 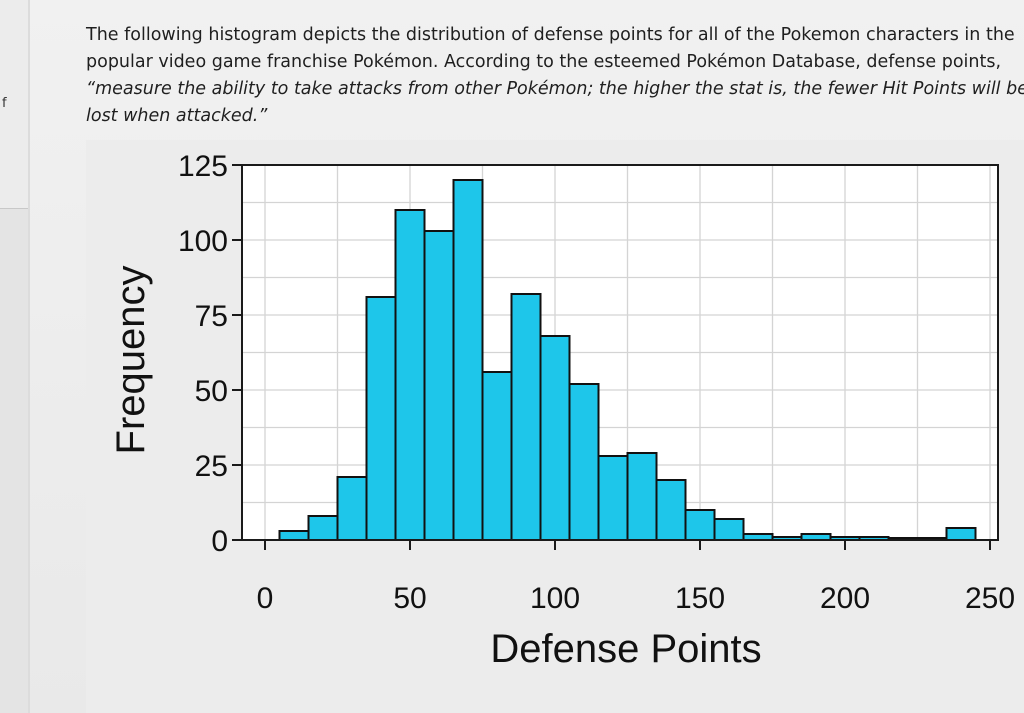 What do you see at coordinates (131, 360) in the screenshot?
I see `y-axis-label: Frequency` at bounding box center [131, 360].